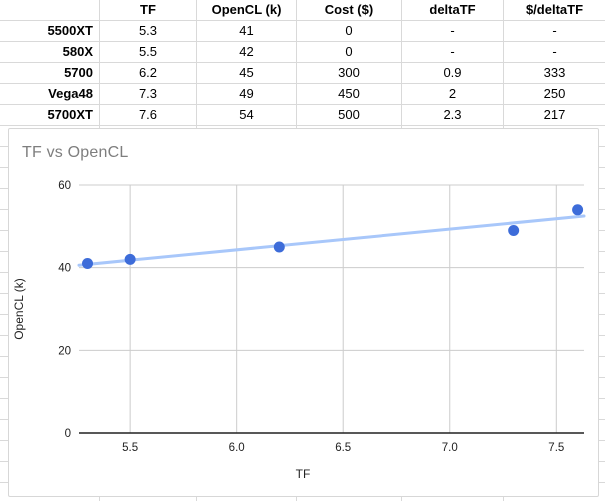 The height and width of the screenshot is (501, 605). I want to click on row-label-cell: Vega48, so click(50, 94).